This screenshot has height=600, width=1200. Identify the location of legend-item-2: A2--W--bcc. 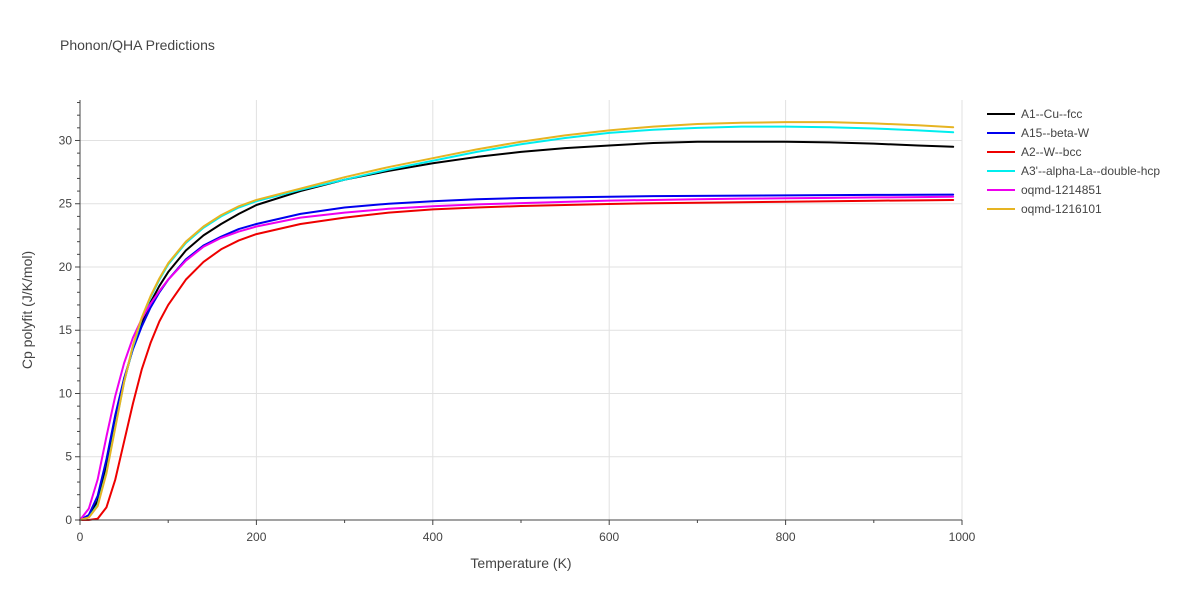
(1034, 152).